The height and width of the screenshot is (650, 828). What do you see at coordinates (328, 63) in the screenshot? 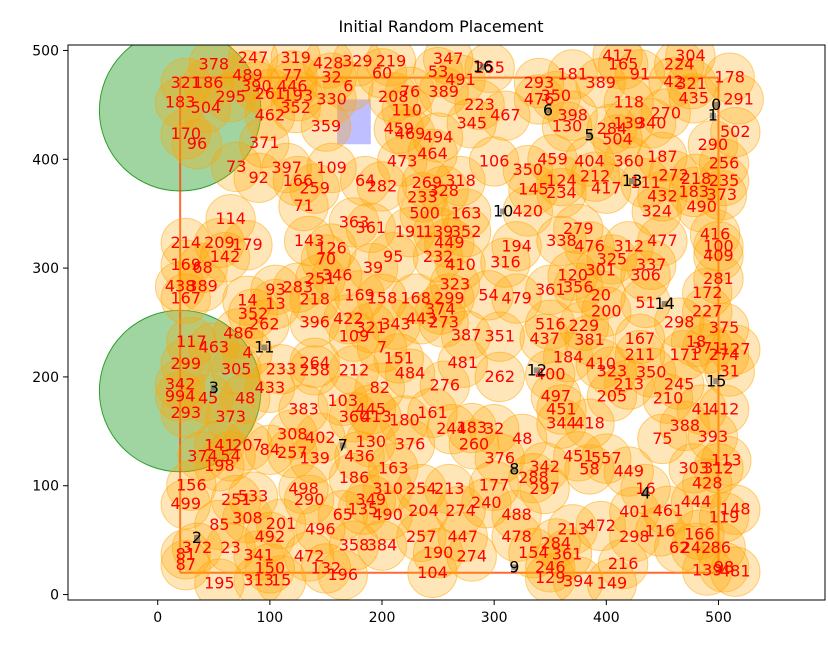
I see `node-label: 428` at bounding box center [328, 63].